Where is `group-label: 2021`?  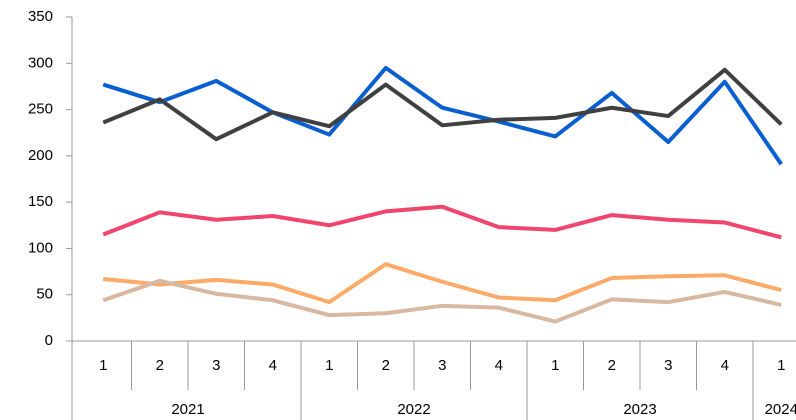 group-label: 2021 is located at coordinates (187, 409).